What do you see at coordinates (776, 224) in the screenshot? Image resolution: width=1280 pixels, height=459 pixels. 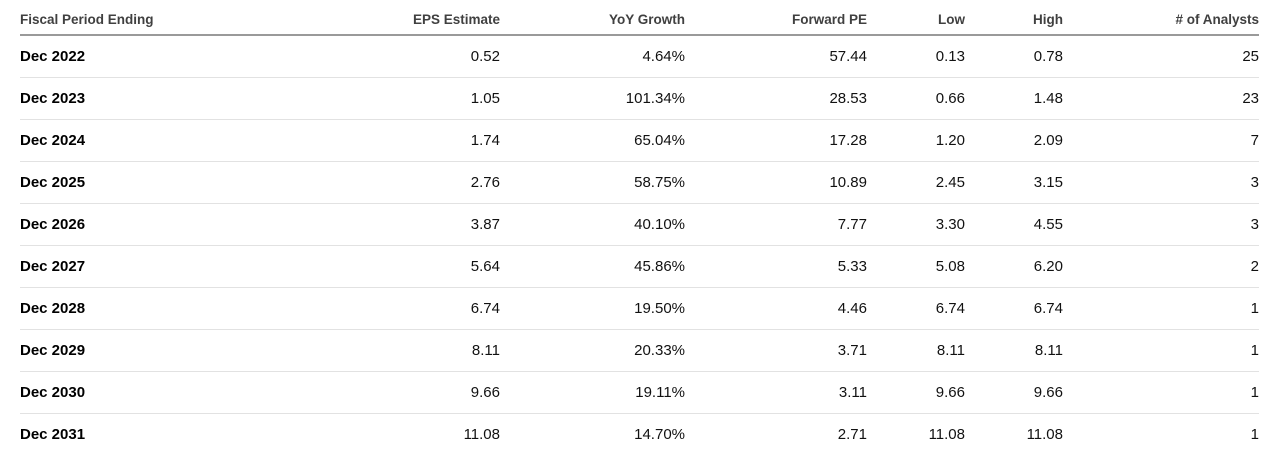 I see `cell-forward-pe: 7.77` at bounding box center [776, 224].